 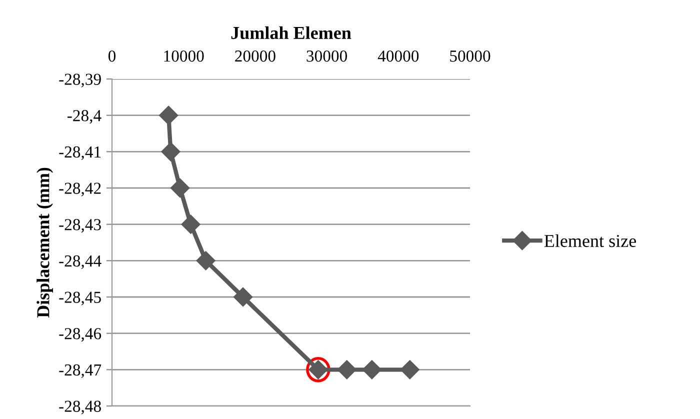 I want to click on y-axis-title: Displacement (mm), so click(x=44, y=243).